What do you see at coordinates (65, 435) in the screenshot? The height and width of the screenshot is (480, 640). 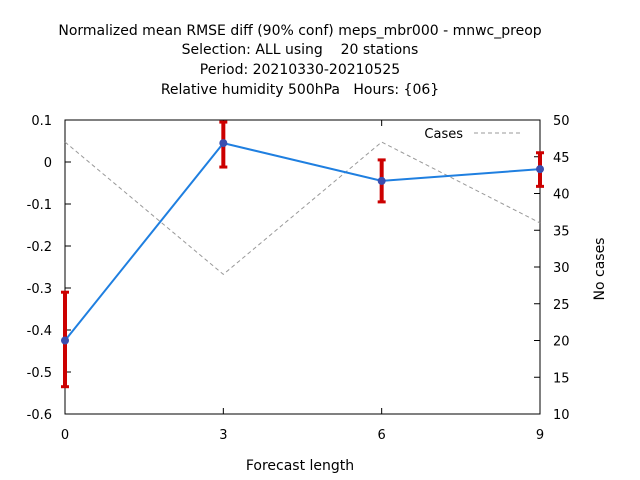 I see `x-tick-label: 0` at bounding box center [65, 435].